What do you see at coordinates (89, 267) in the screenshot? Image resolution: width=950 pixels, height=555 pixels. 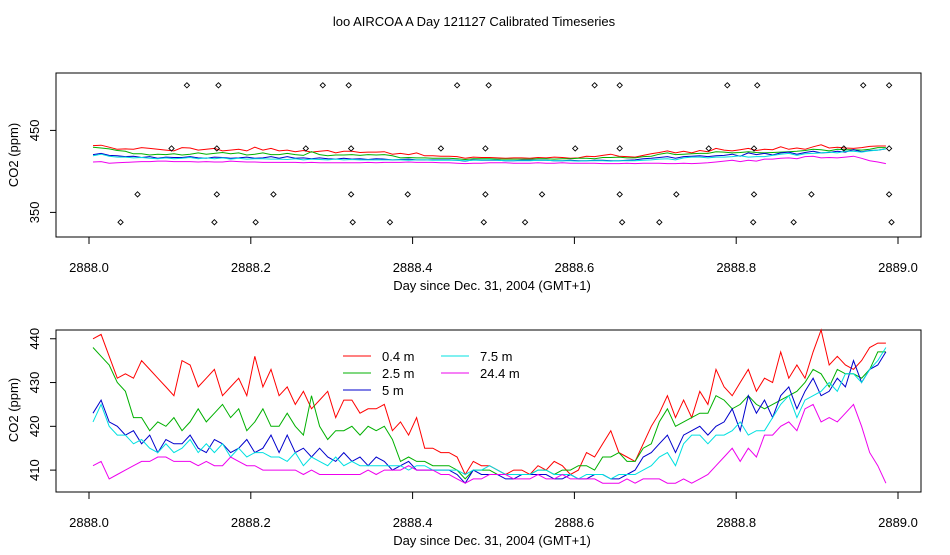 I see `top-x-tick-label: 2888.0` at bounding box center [89, 267].